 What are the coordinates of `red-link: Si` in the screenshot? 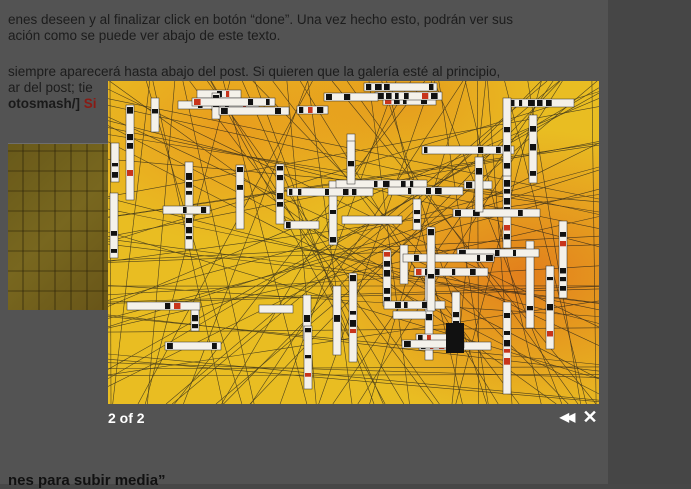 It's located at (90, 103).